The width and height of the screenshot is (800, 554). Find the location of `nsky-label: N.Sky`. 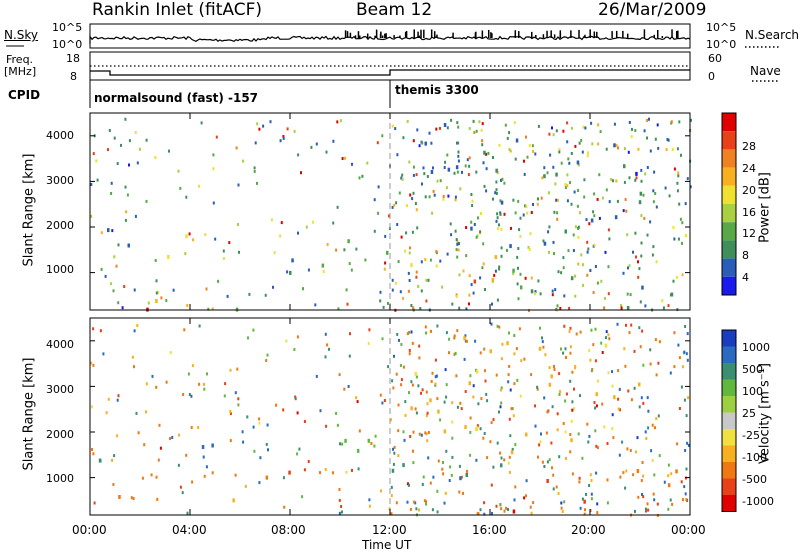

nsky-label: N.Sky is located at coordinates (21, 35).